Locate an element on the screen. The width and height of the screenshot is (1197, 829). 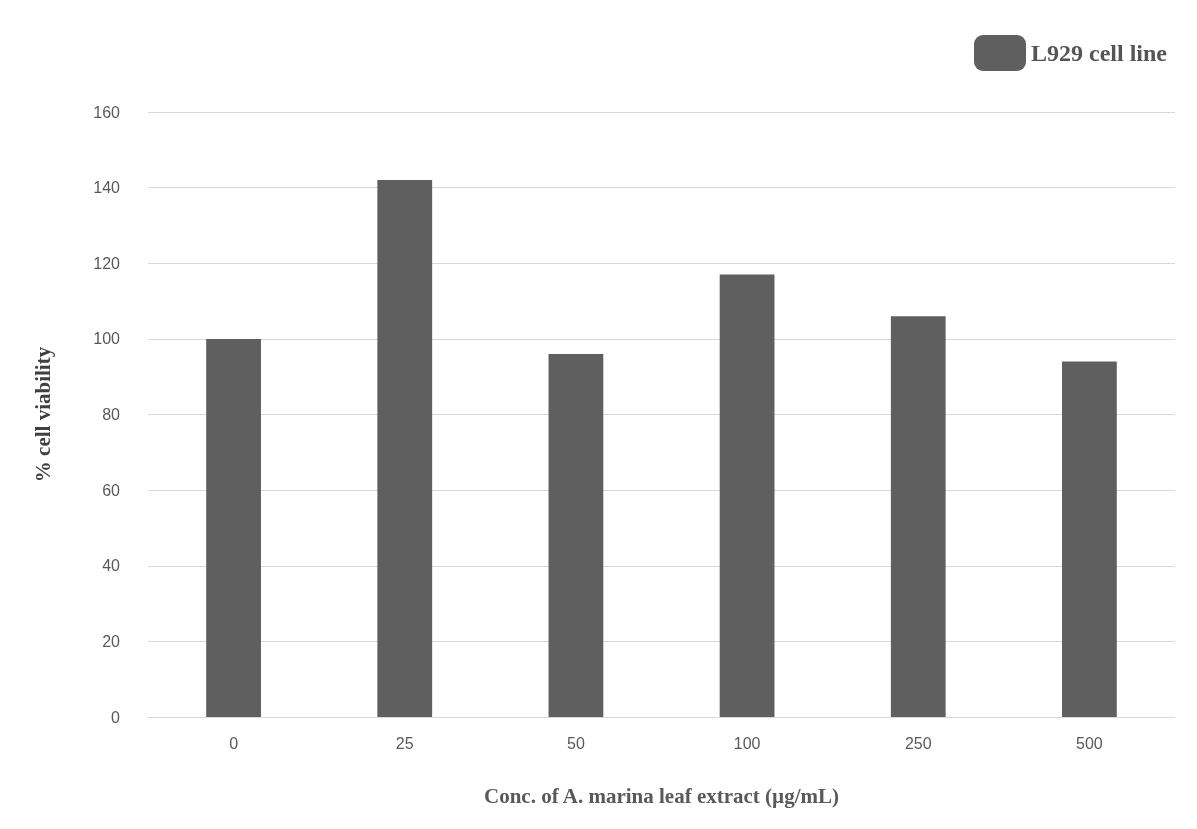
y-tick-label: 20 is located at coordinates (111, 641).